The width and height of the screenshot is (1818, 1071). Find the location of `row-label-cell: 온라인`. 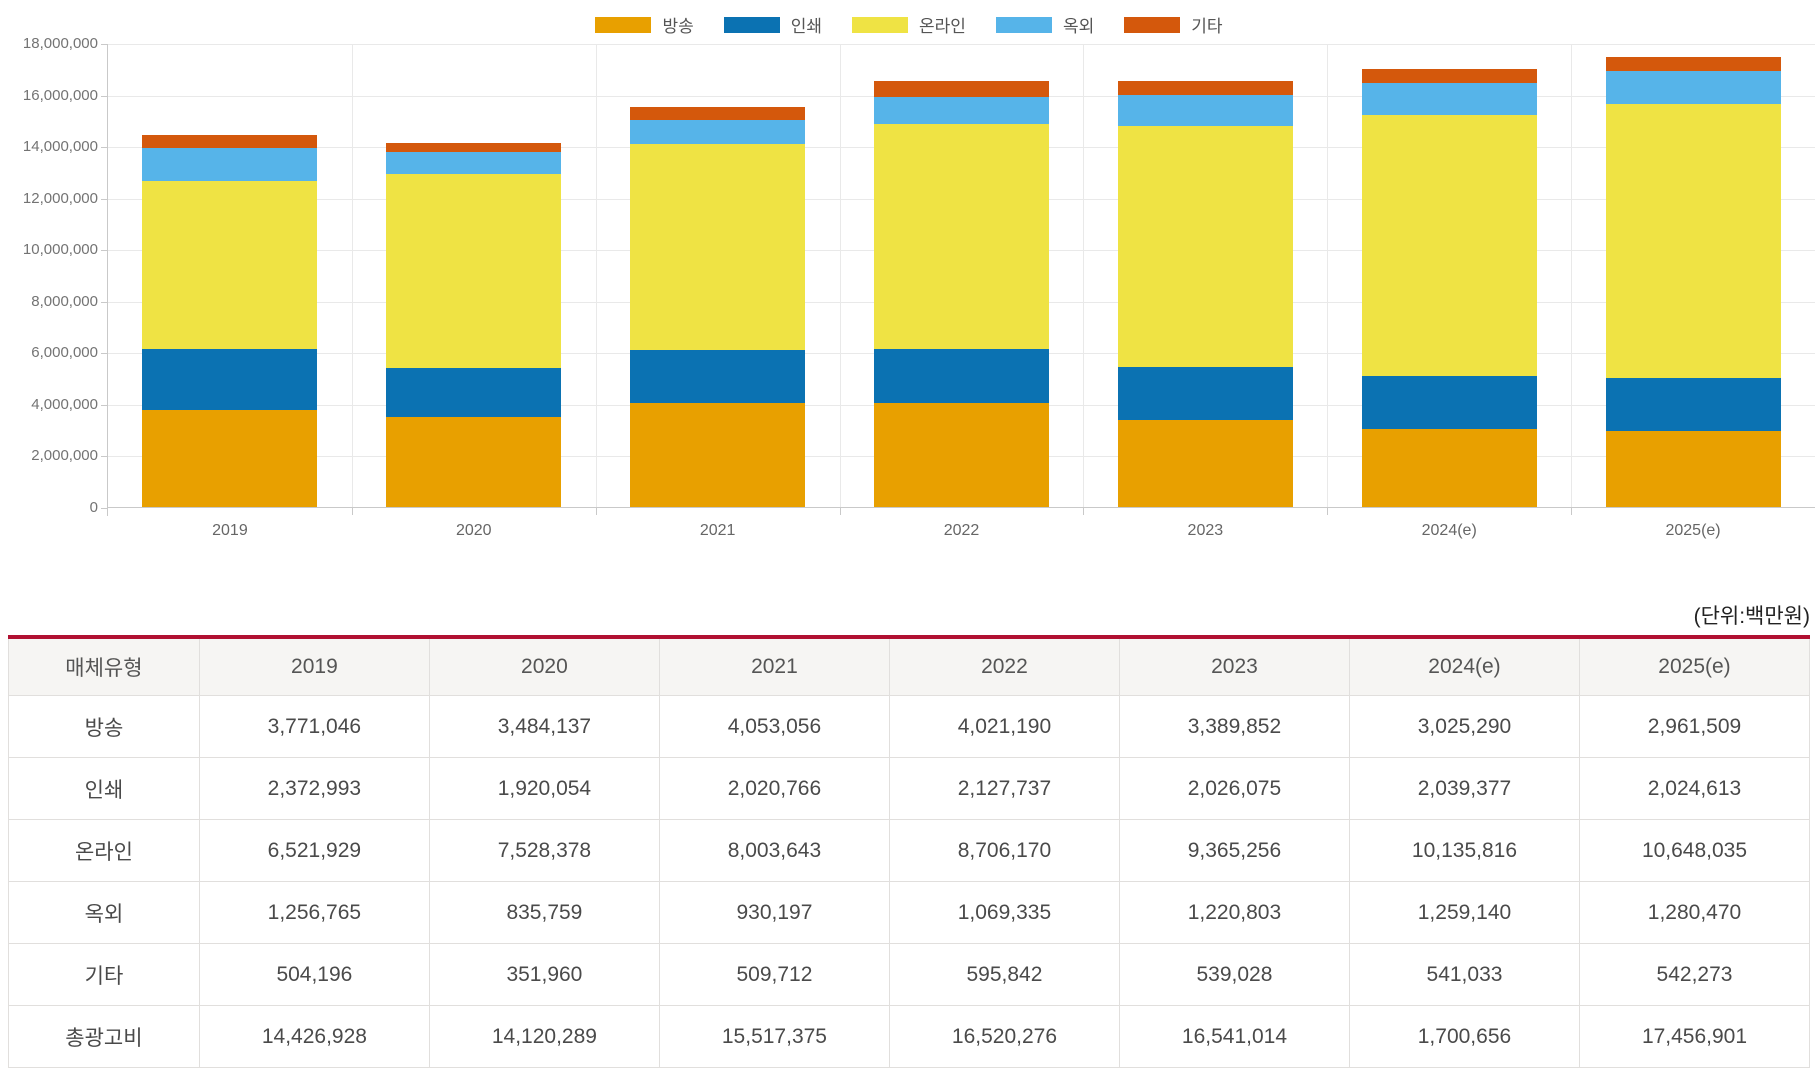

row-label-cell: 온라인 is located at coordinates (104, 850).